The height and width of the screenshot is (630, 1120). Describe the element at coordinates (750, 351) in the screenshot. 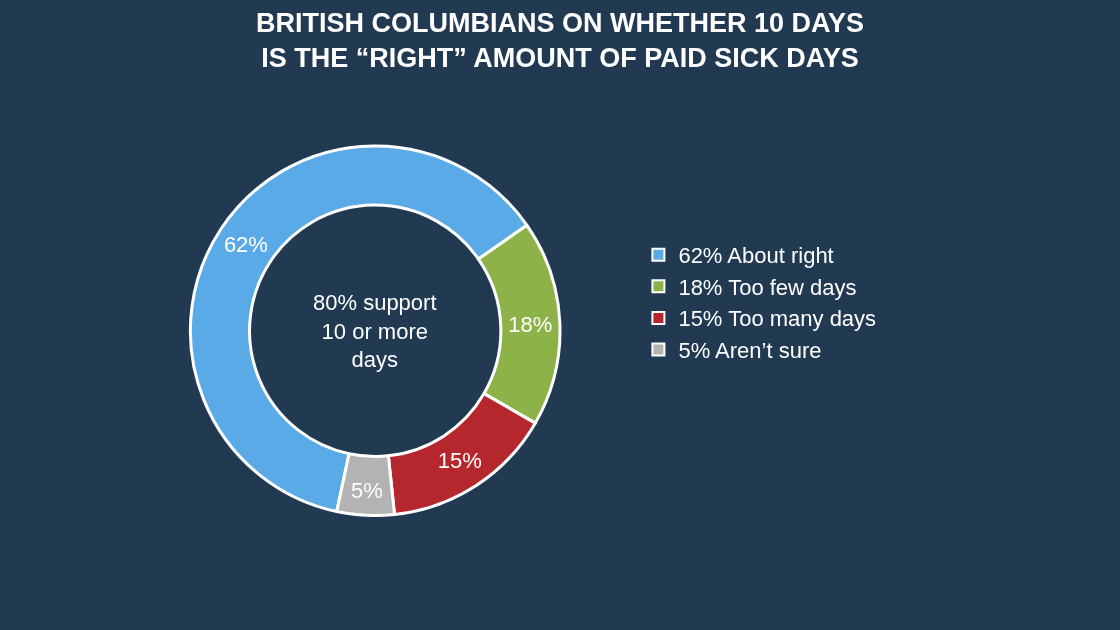

I see `legend-label: 5% Aren’t sure` at that location.